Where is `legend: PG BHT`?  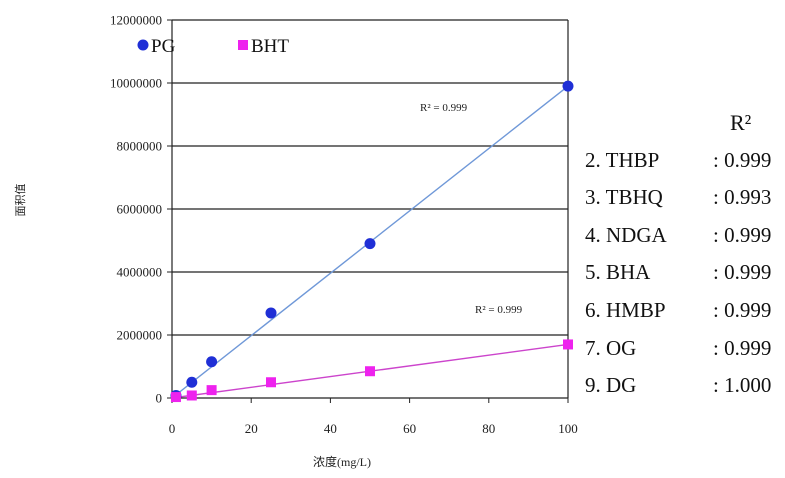
legend: PG BHT is located at coordinates (213, 46).